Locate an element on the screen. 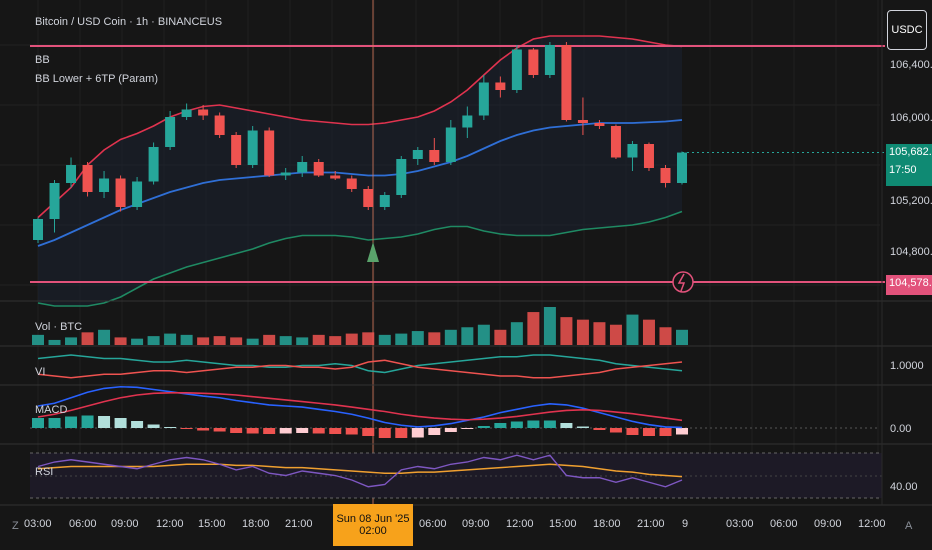  rsi-pane-title: RSI is located at coordinates (44, 472).